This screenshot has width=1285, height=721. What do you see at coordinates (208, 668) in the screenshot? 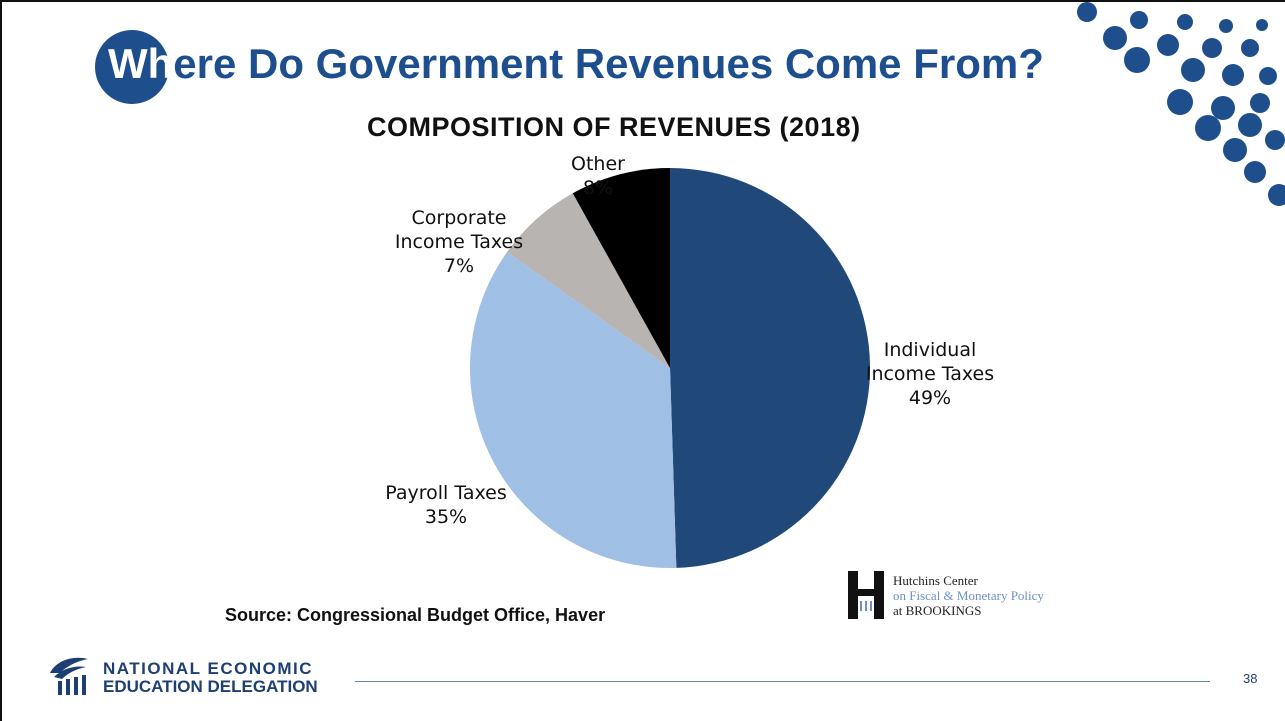
I see `org-line-1: NATIONAL ECONOMIC` at bounding box center [208, 668].